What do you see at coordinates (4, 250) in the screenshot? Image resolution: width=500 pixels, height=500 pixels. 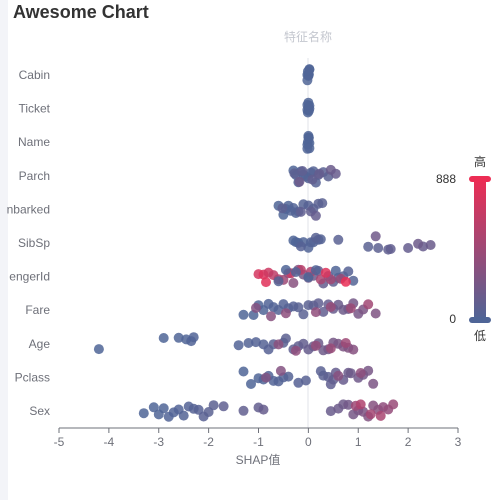 I see `left-edge-strip` at bounding box center [4, 250].